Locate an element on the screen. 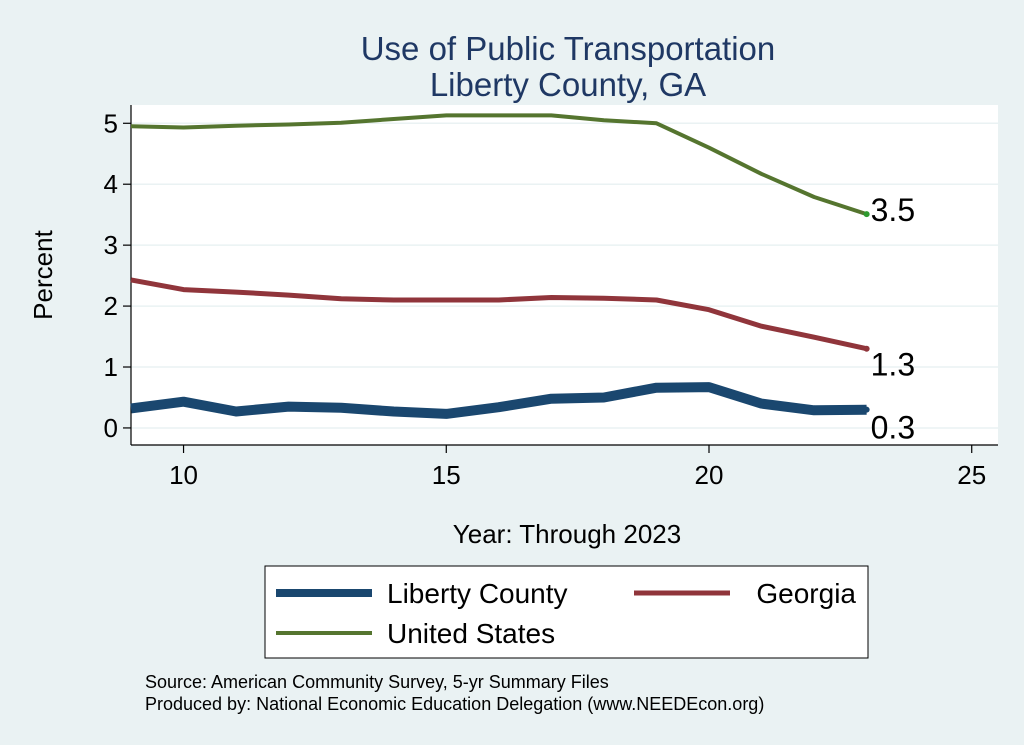  end-label-liberty-county: 0.3 is located at coordinates (893, 428).